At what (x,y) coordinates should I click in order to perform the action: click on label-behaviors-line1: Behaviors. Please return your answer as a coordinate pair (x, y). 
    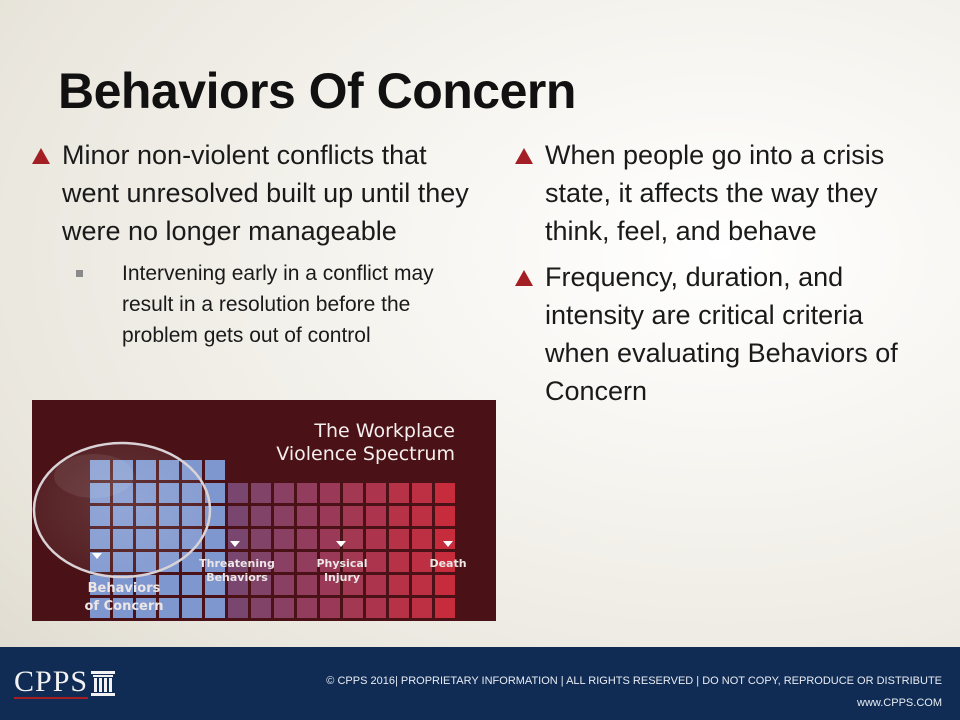
    Looking at the image, I should click on (124, 588).